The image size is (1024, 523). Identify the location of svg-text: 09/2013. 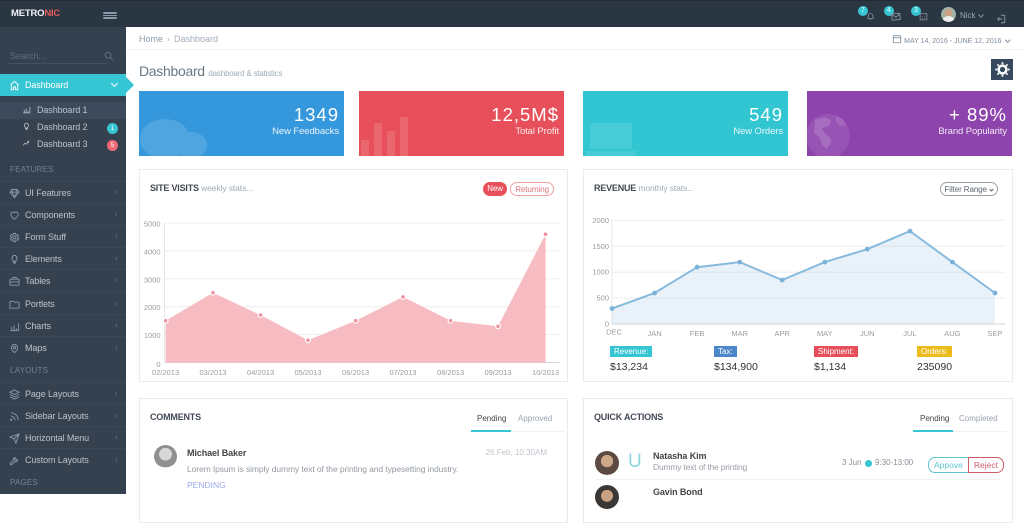
(497, 372).